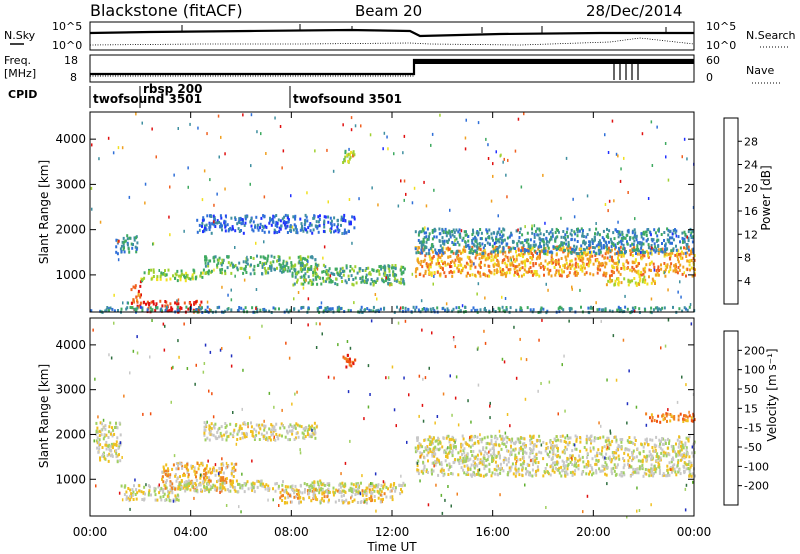 This screenshot has height=554, width=800. Describe the element at coordinates (634, 11) in the screenshot. I see `date-title: 28/Dec/2014` at that location.